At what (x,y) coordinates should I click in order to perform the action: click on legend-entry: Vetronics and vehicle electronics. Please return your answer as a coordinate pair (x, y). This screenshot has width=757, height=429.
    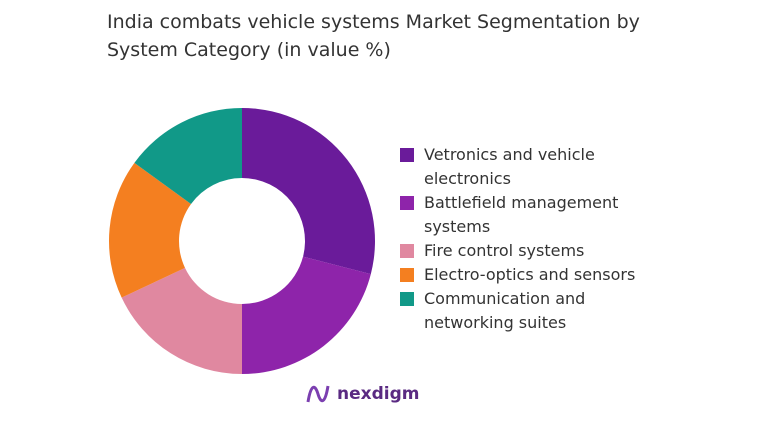
    Looking at the image, I should click on (525, 167).